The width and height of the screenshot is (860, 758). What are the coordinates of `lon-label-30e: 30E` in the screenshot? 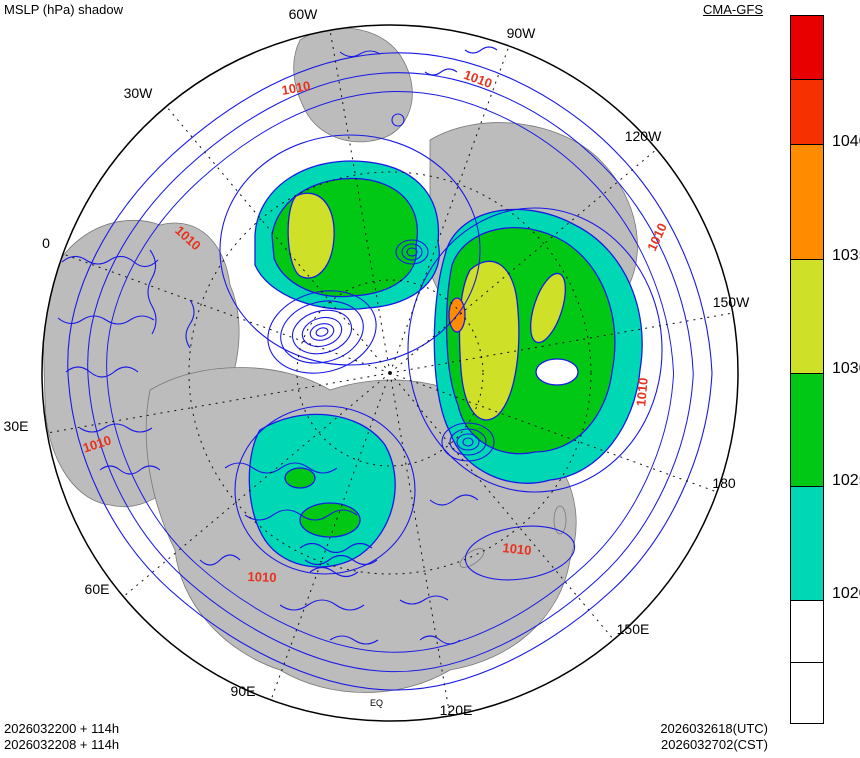 It's located at (16, 426).